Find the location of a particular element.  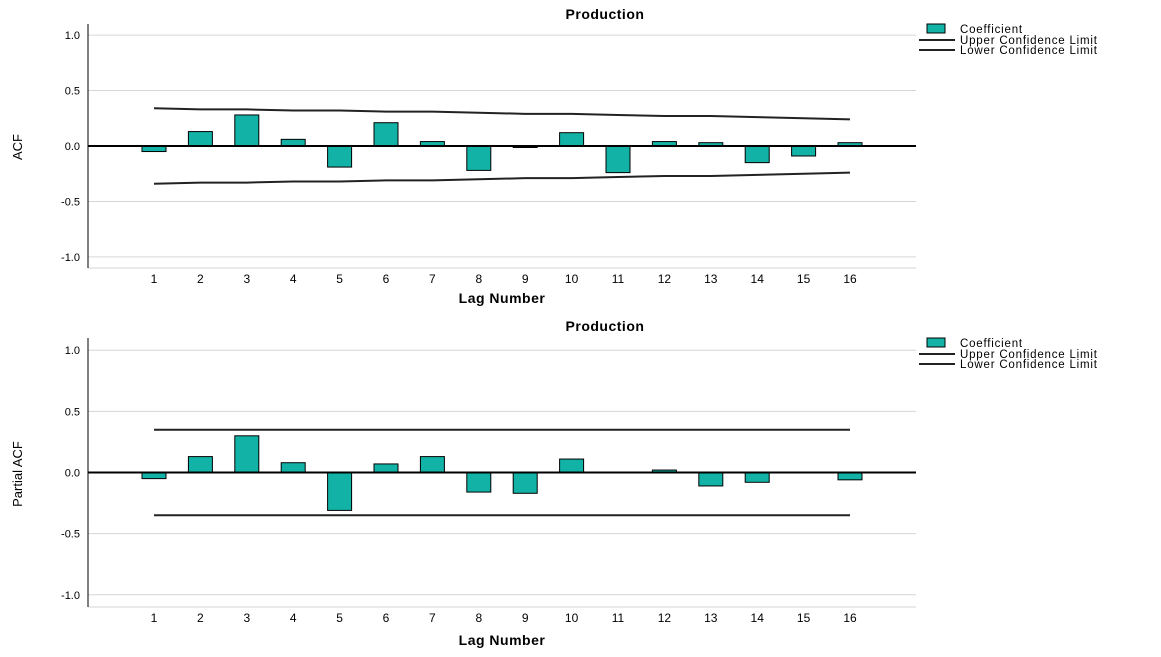

acf-x-tick-label: 16 is located at coordinates (850, 279).